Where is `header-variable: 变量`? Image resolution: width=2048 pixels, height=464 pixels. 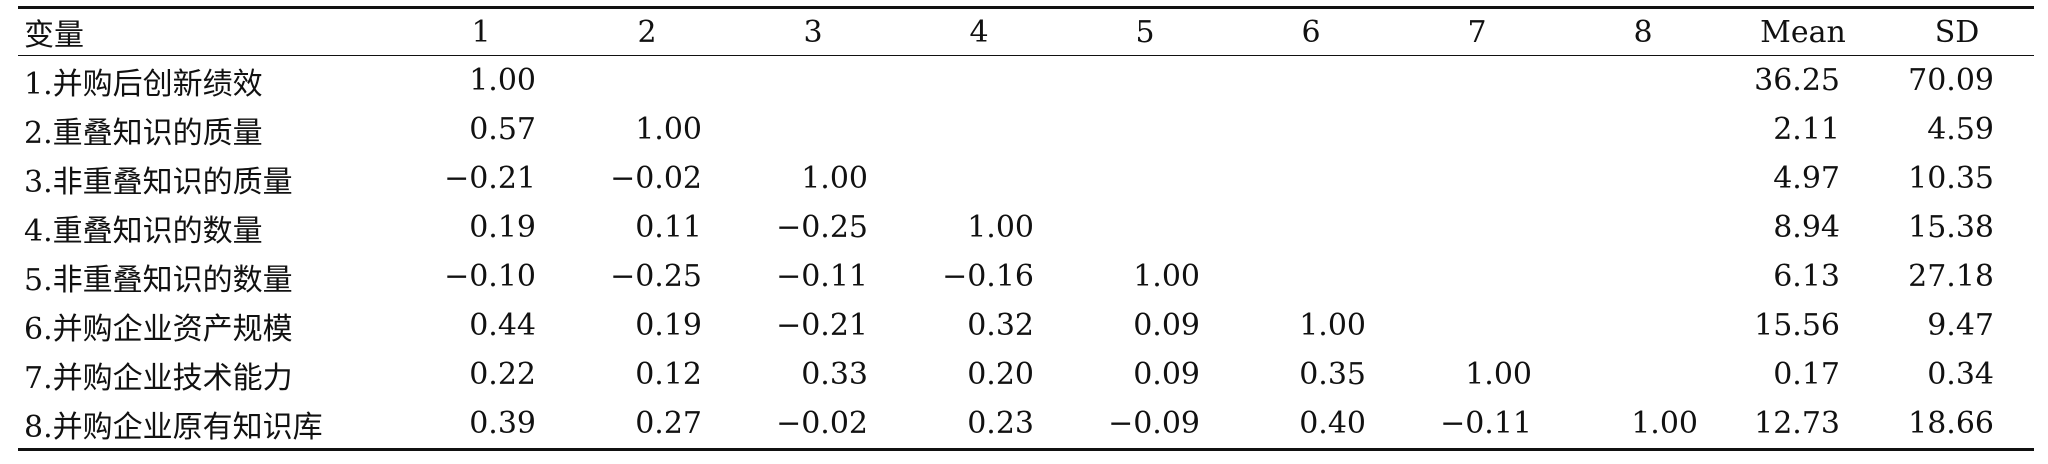 header-variable: 变量 is located at coordinates (54, 35).